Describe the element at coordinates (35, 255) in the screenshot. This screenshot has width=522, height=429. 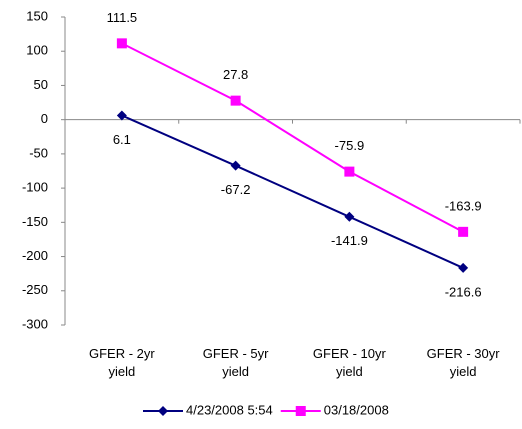
I see `y-tick-label: -200` at that location.